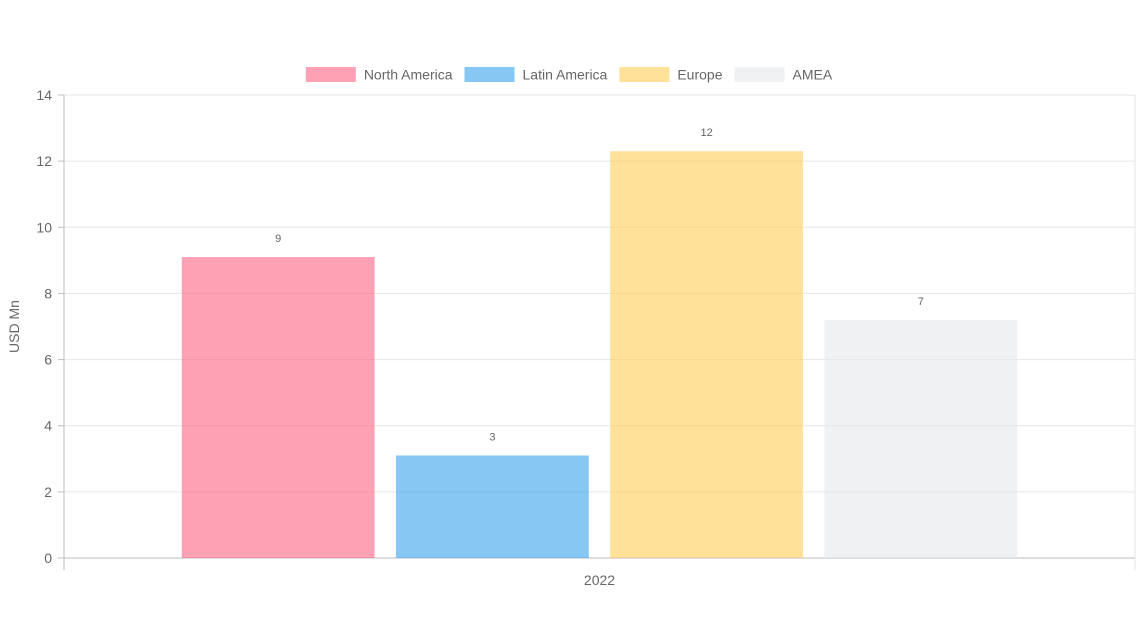  What do you see at coordinates (813, 75) in the screenshot?
I see `legend-label: AMEA` at bounding box center [813, 75].